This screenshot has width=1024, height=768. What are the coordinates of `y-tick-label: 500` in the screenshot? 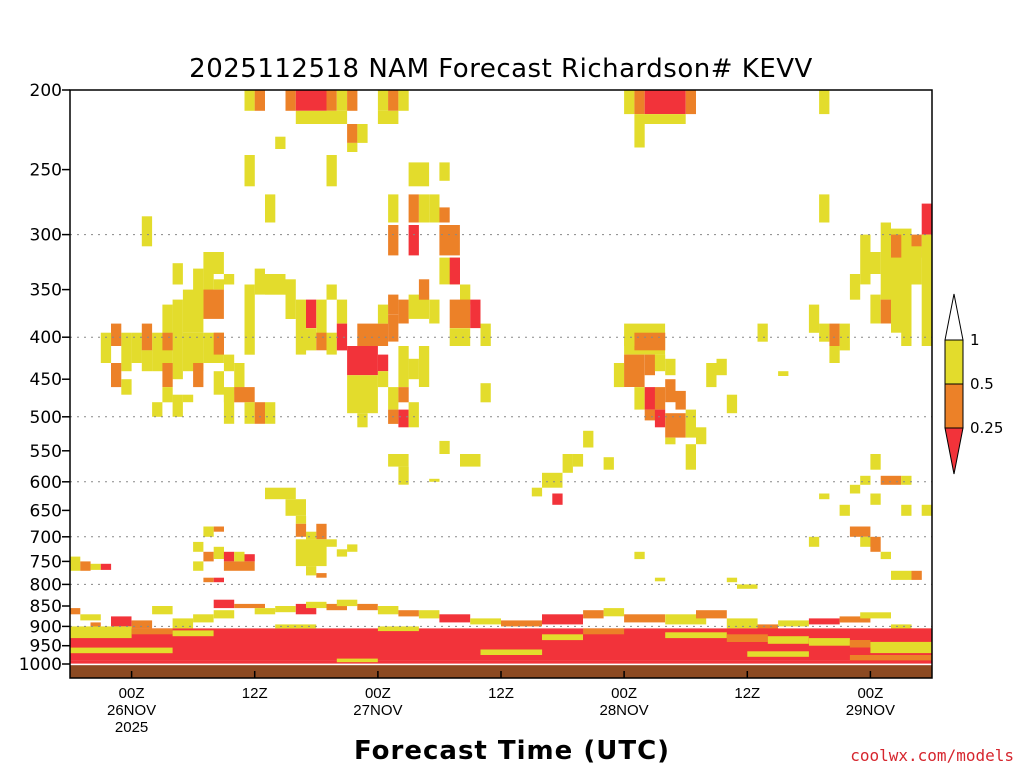 It's located at (46, 418).